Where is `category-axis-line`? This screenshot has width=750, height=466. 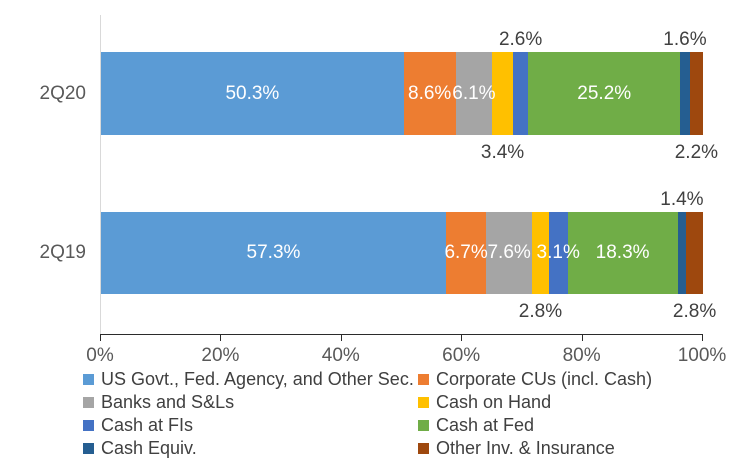
category-axis-line is located at coordinates (100, 174).